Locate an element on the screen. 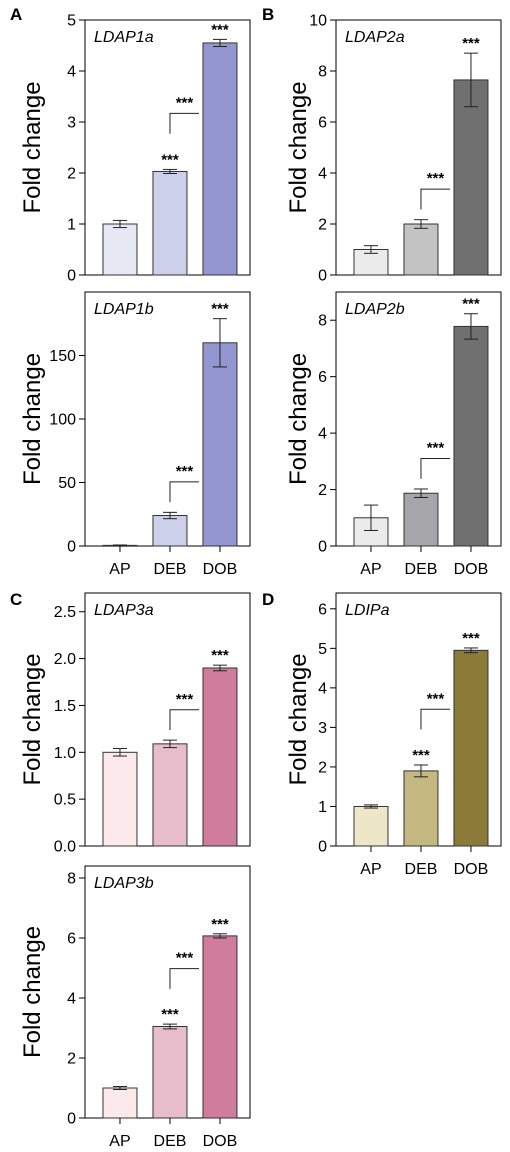 The height and width of the screenshot is (1152, 510). chart-title: LDAP1a is located at coordinates (124, 37).